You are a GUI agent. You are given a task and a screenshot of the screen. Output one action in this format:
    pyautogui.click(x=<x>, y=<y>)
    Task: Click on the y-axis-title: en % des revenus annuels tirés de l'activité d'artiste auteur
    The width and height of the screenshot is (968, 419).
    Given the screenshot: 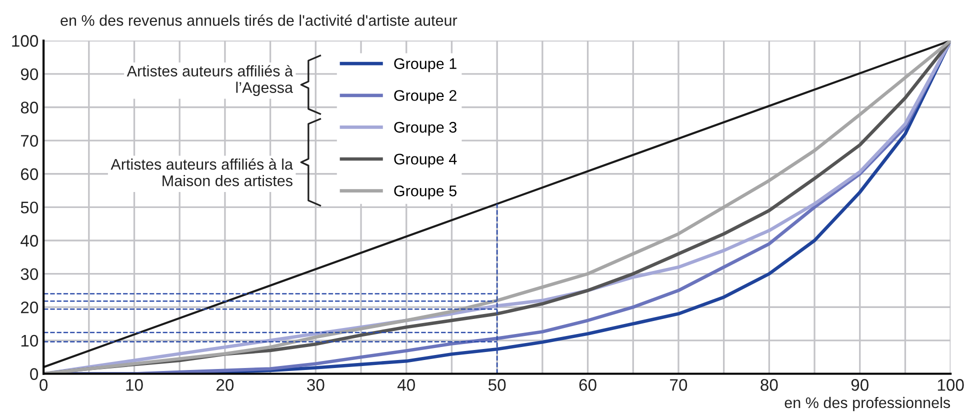 What is the action you would take?
    pyautogui.click(x=259, y=20)
    